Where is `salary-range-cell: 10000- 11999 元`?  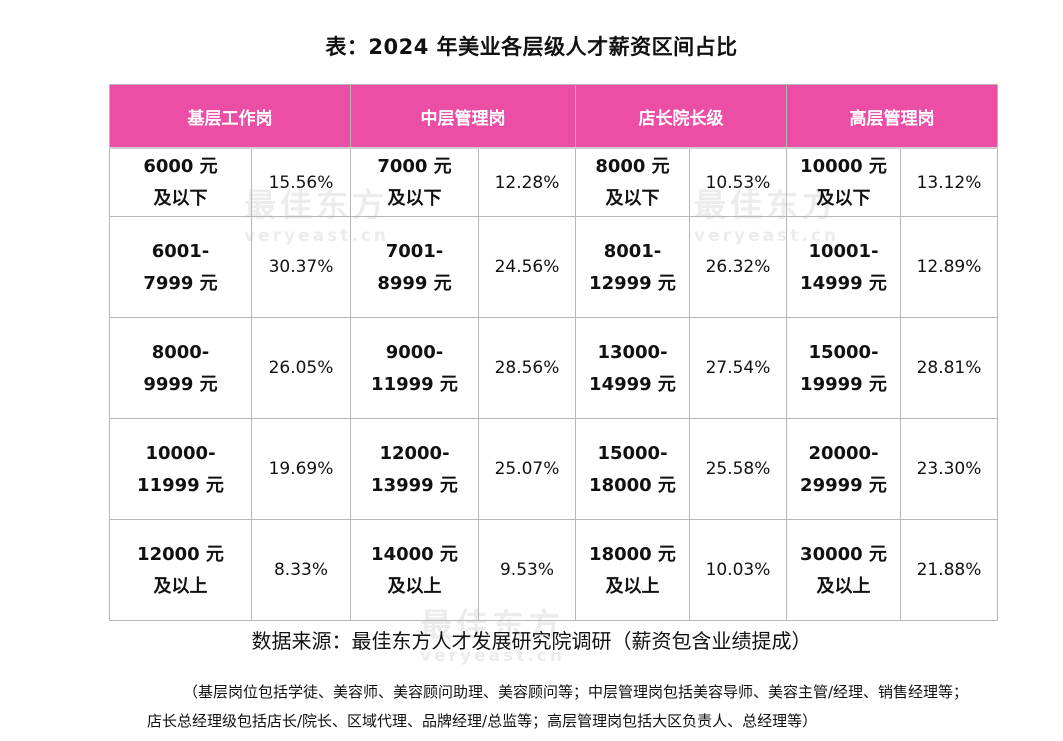
salary-range-cell: 10000- 11999 元 is located at coordinates (180, 469).